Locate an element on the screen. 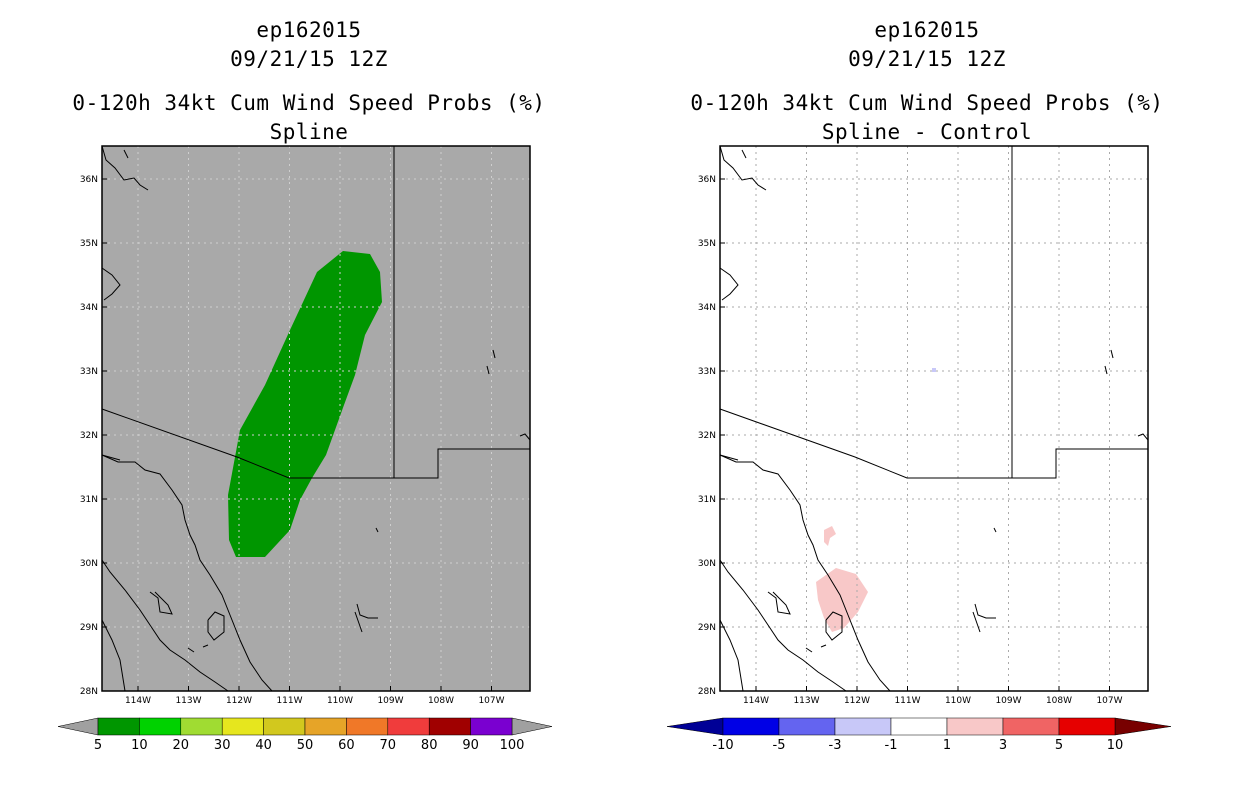 The height and width of the screenshot is (800, 1236). colorbar: -10 -5 -3 -1 1 3 5 10 is located at coordinates (919, 735).